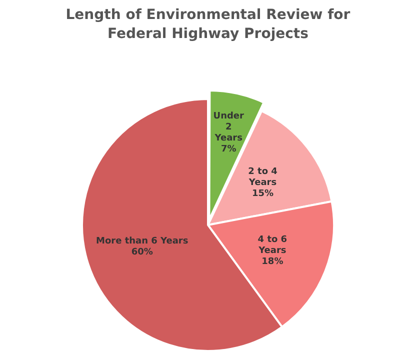  Describe the element at coordinates (273, 261) in the screenshot. I see `data-label: 18%` at that location.